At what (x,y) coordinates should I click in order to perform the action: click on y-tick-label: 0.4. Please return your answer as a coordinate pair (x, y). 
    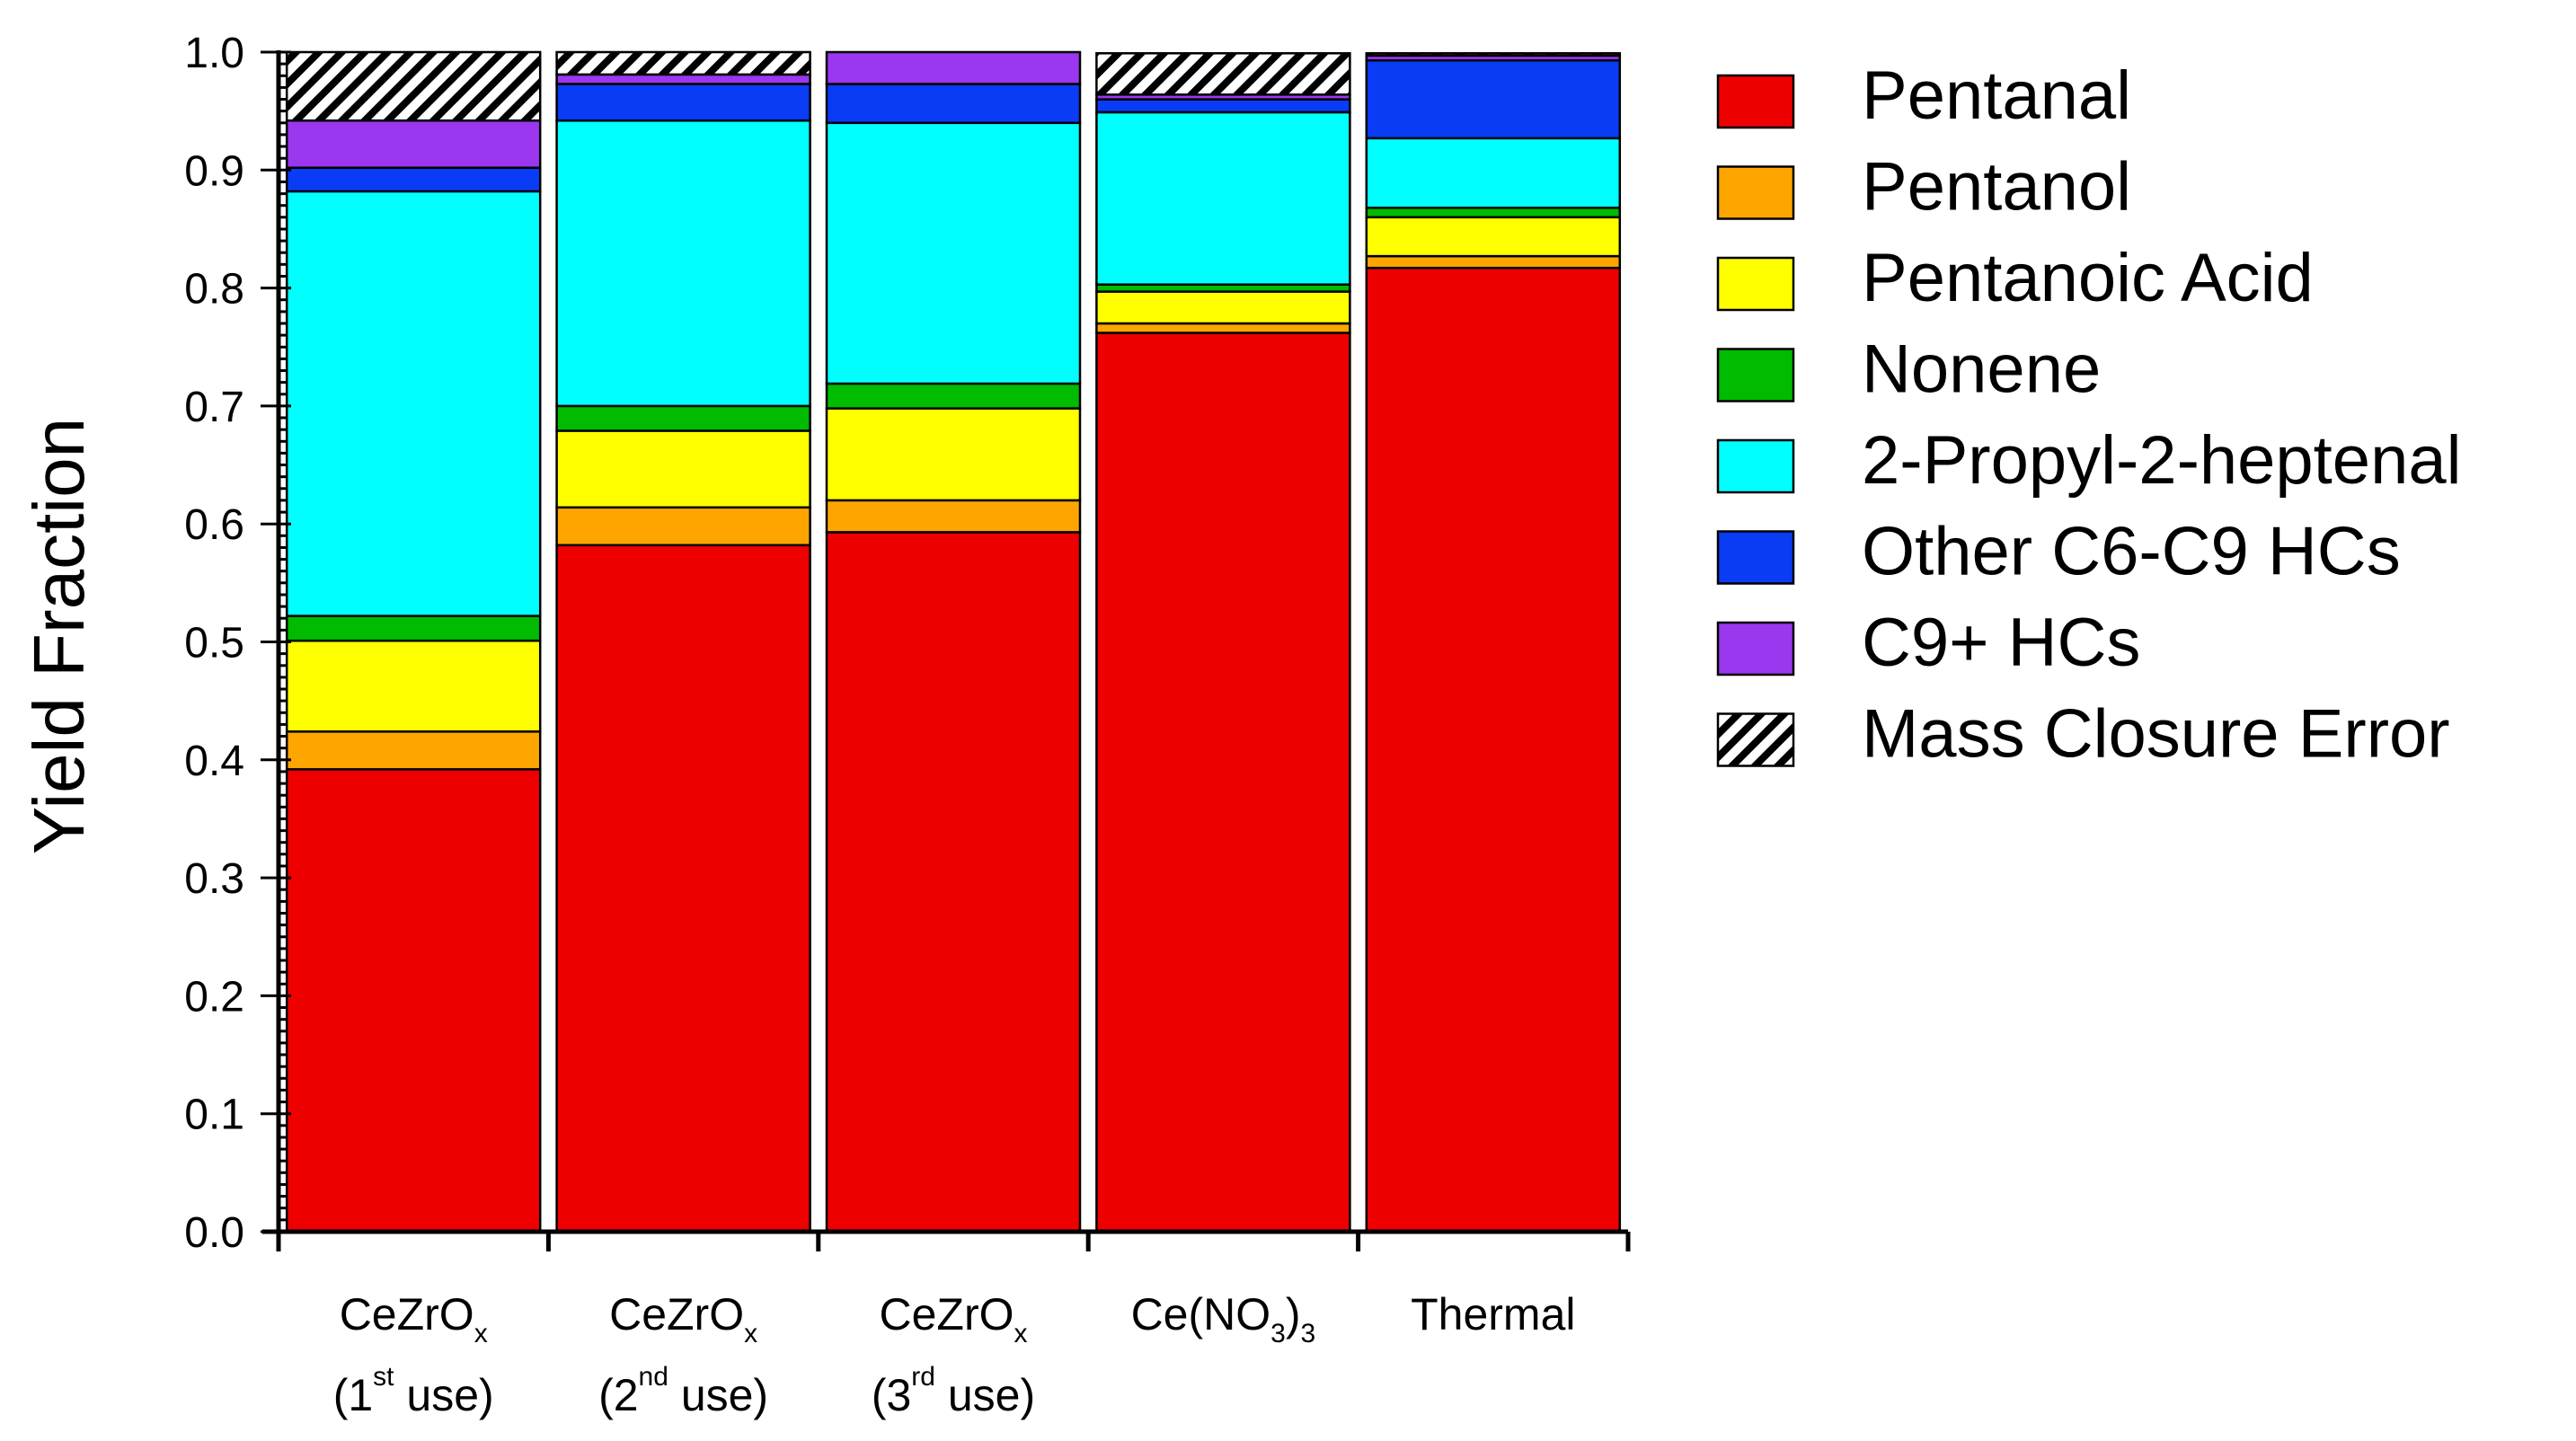
    Looking at the image, I should click on (214, 761).